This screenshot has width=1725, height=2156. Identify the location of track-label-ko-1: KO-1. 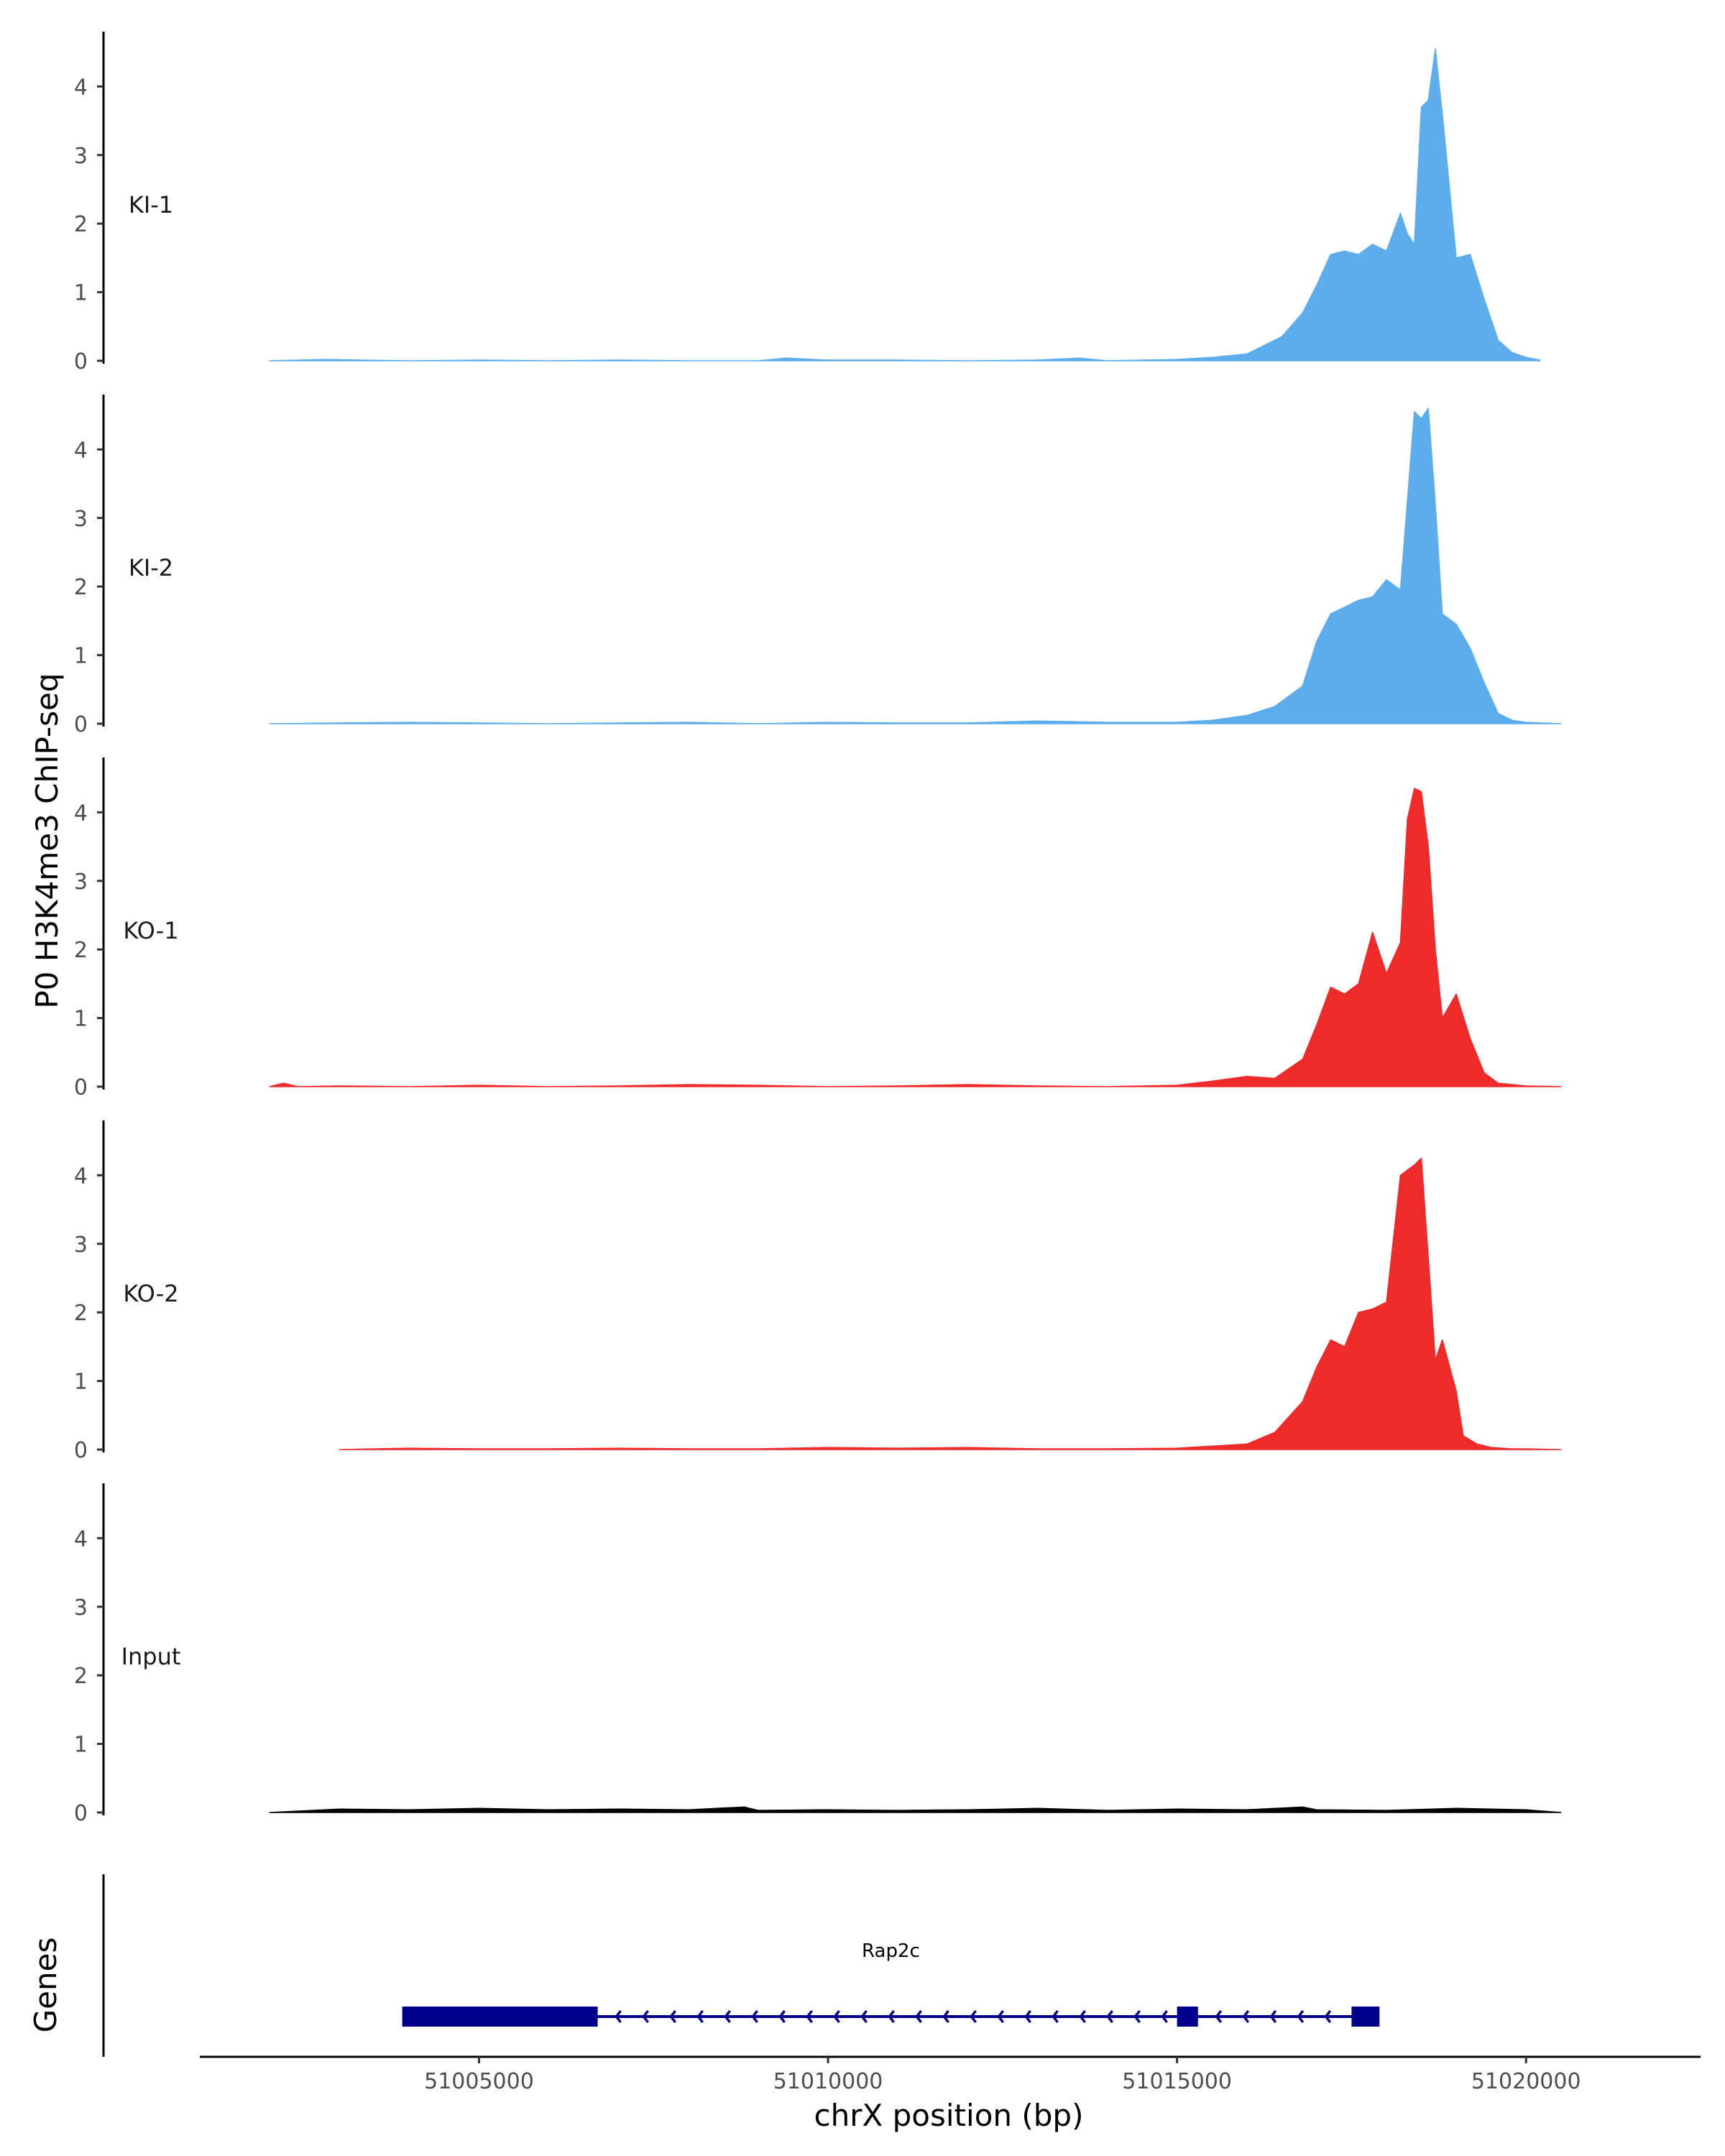
(150, 931).